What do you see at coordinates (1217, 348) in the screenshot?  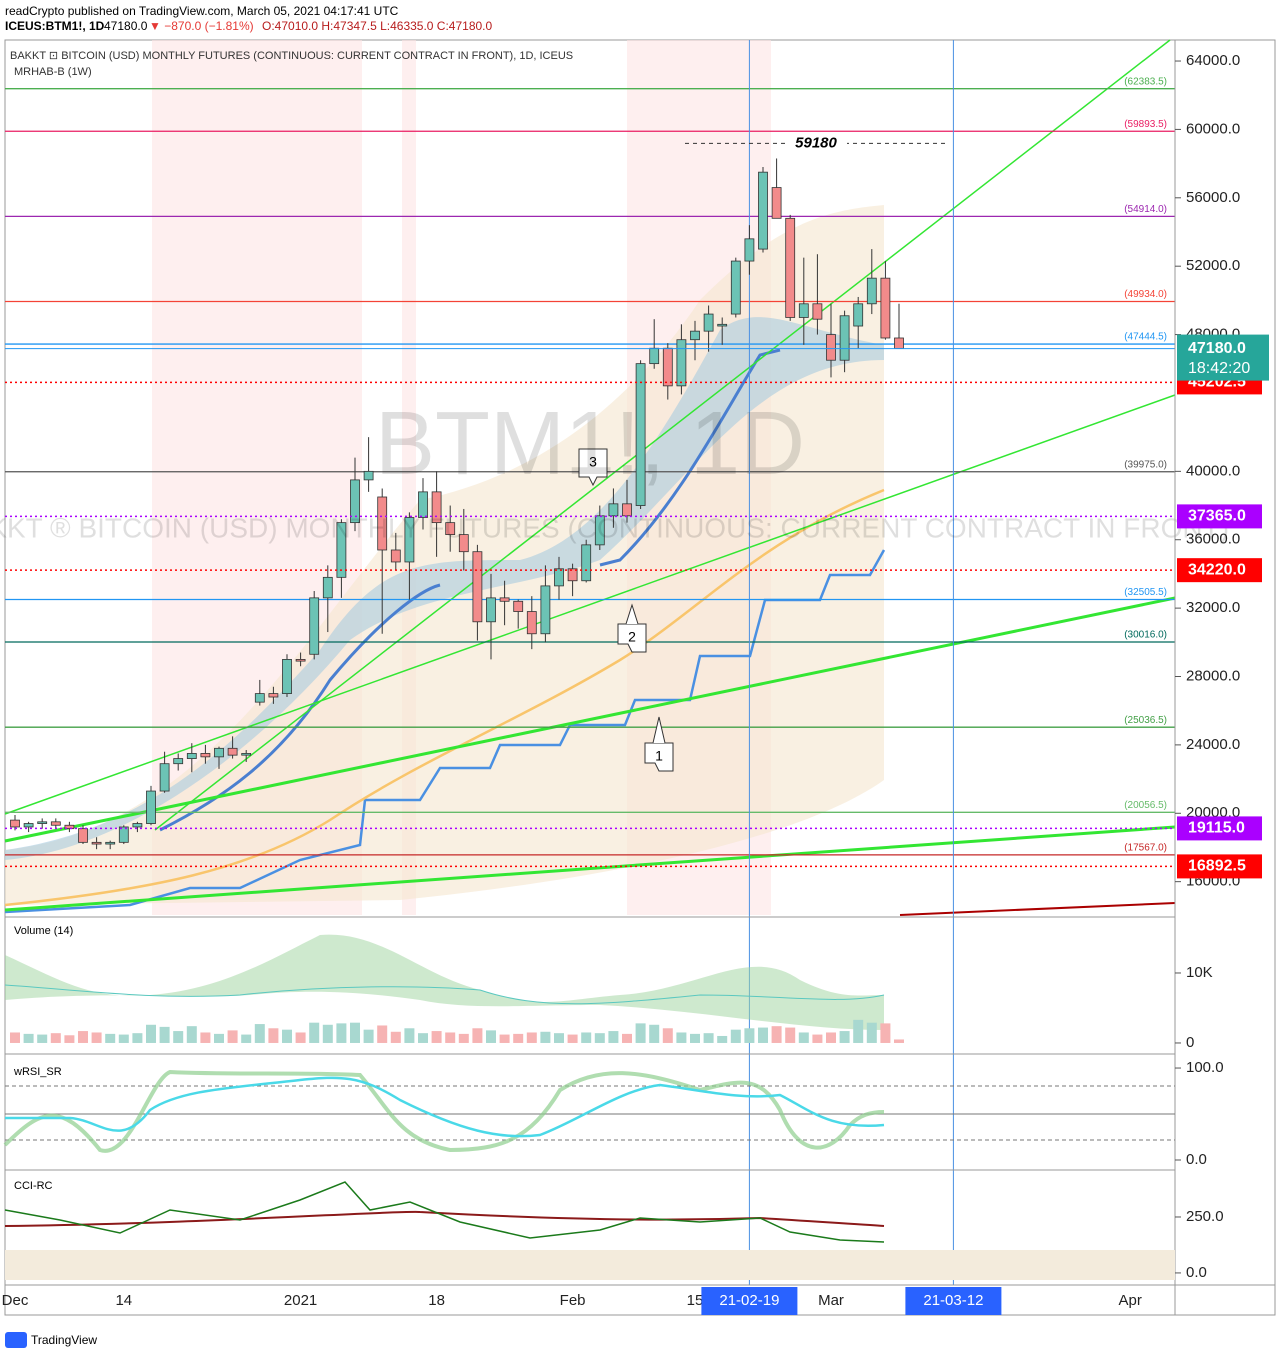 I see `last-price: 47180.0` at bounding box center [1217, 348].